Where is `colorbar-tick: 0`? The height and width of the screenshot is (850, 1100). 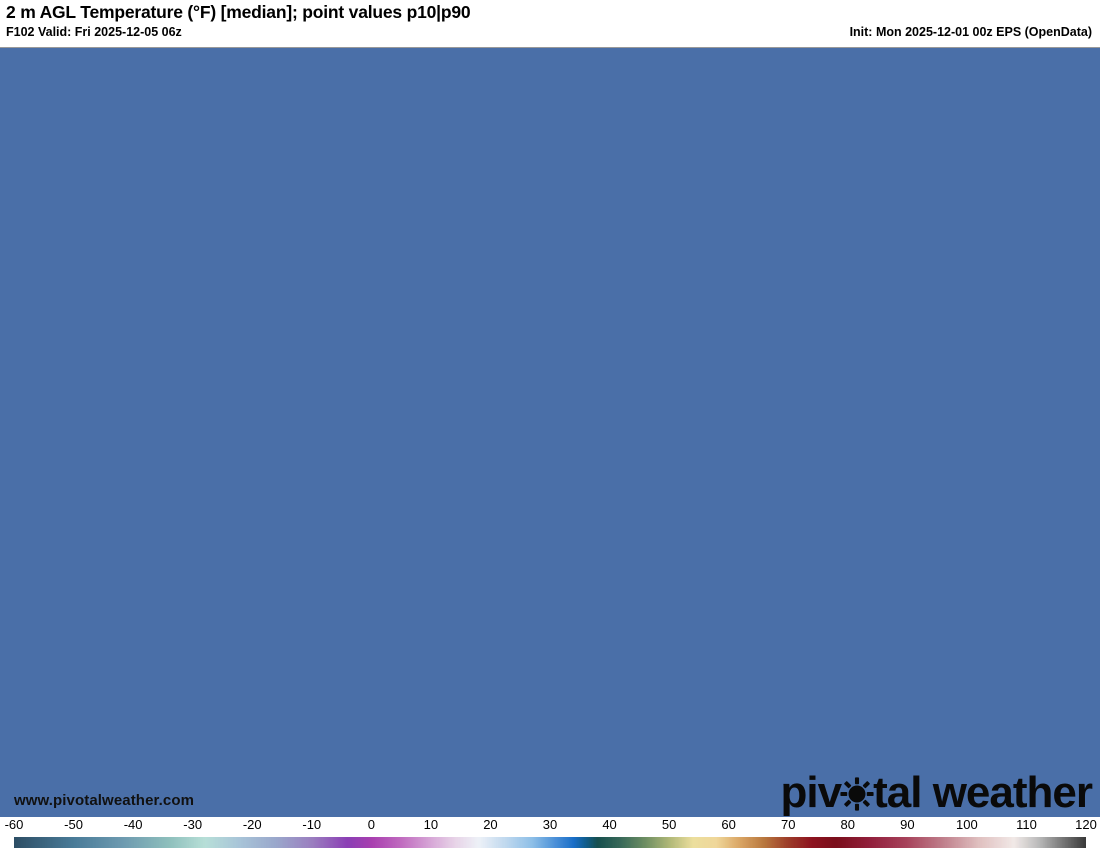
colorbar-tick: 0 is located at coordinates (371, 824).